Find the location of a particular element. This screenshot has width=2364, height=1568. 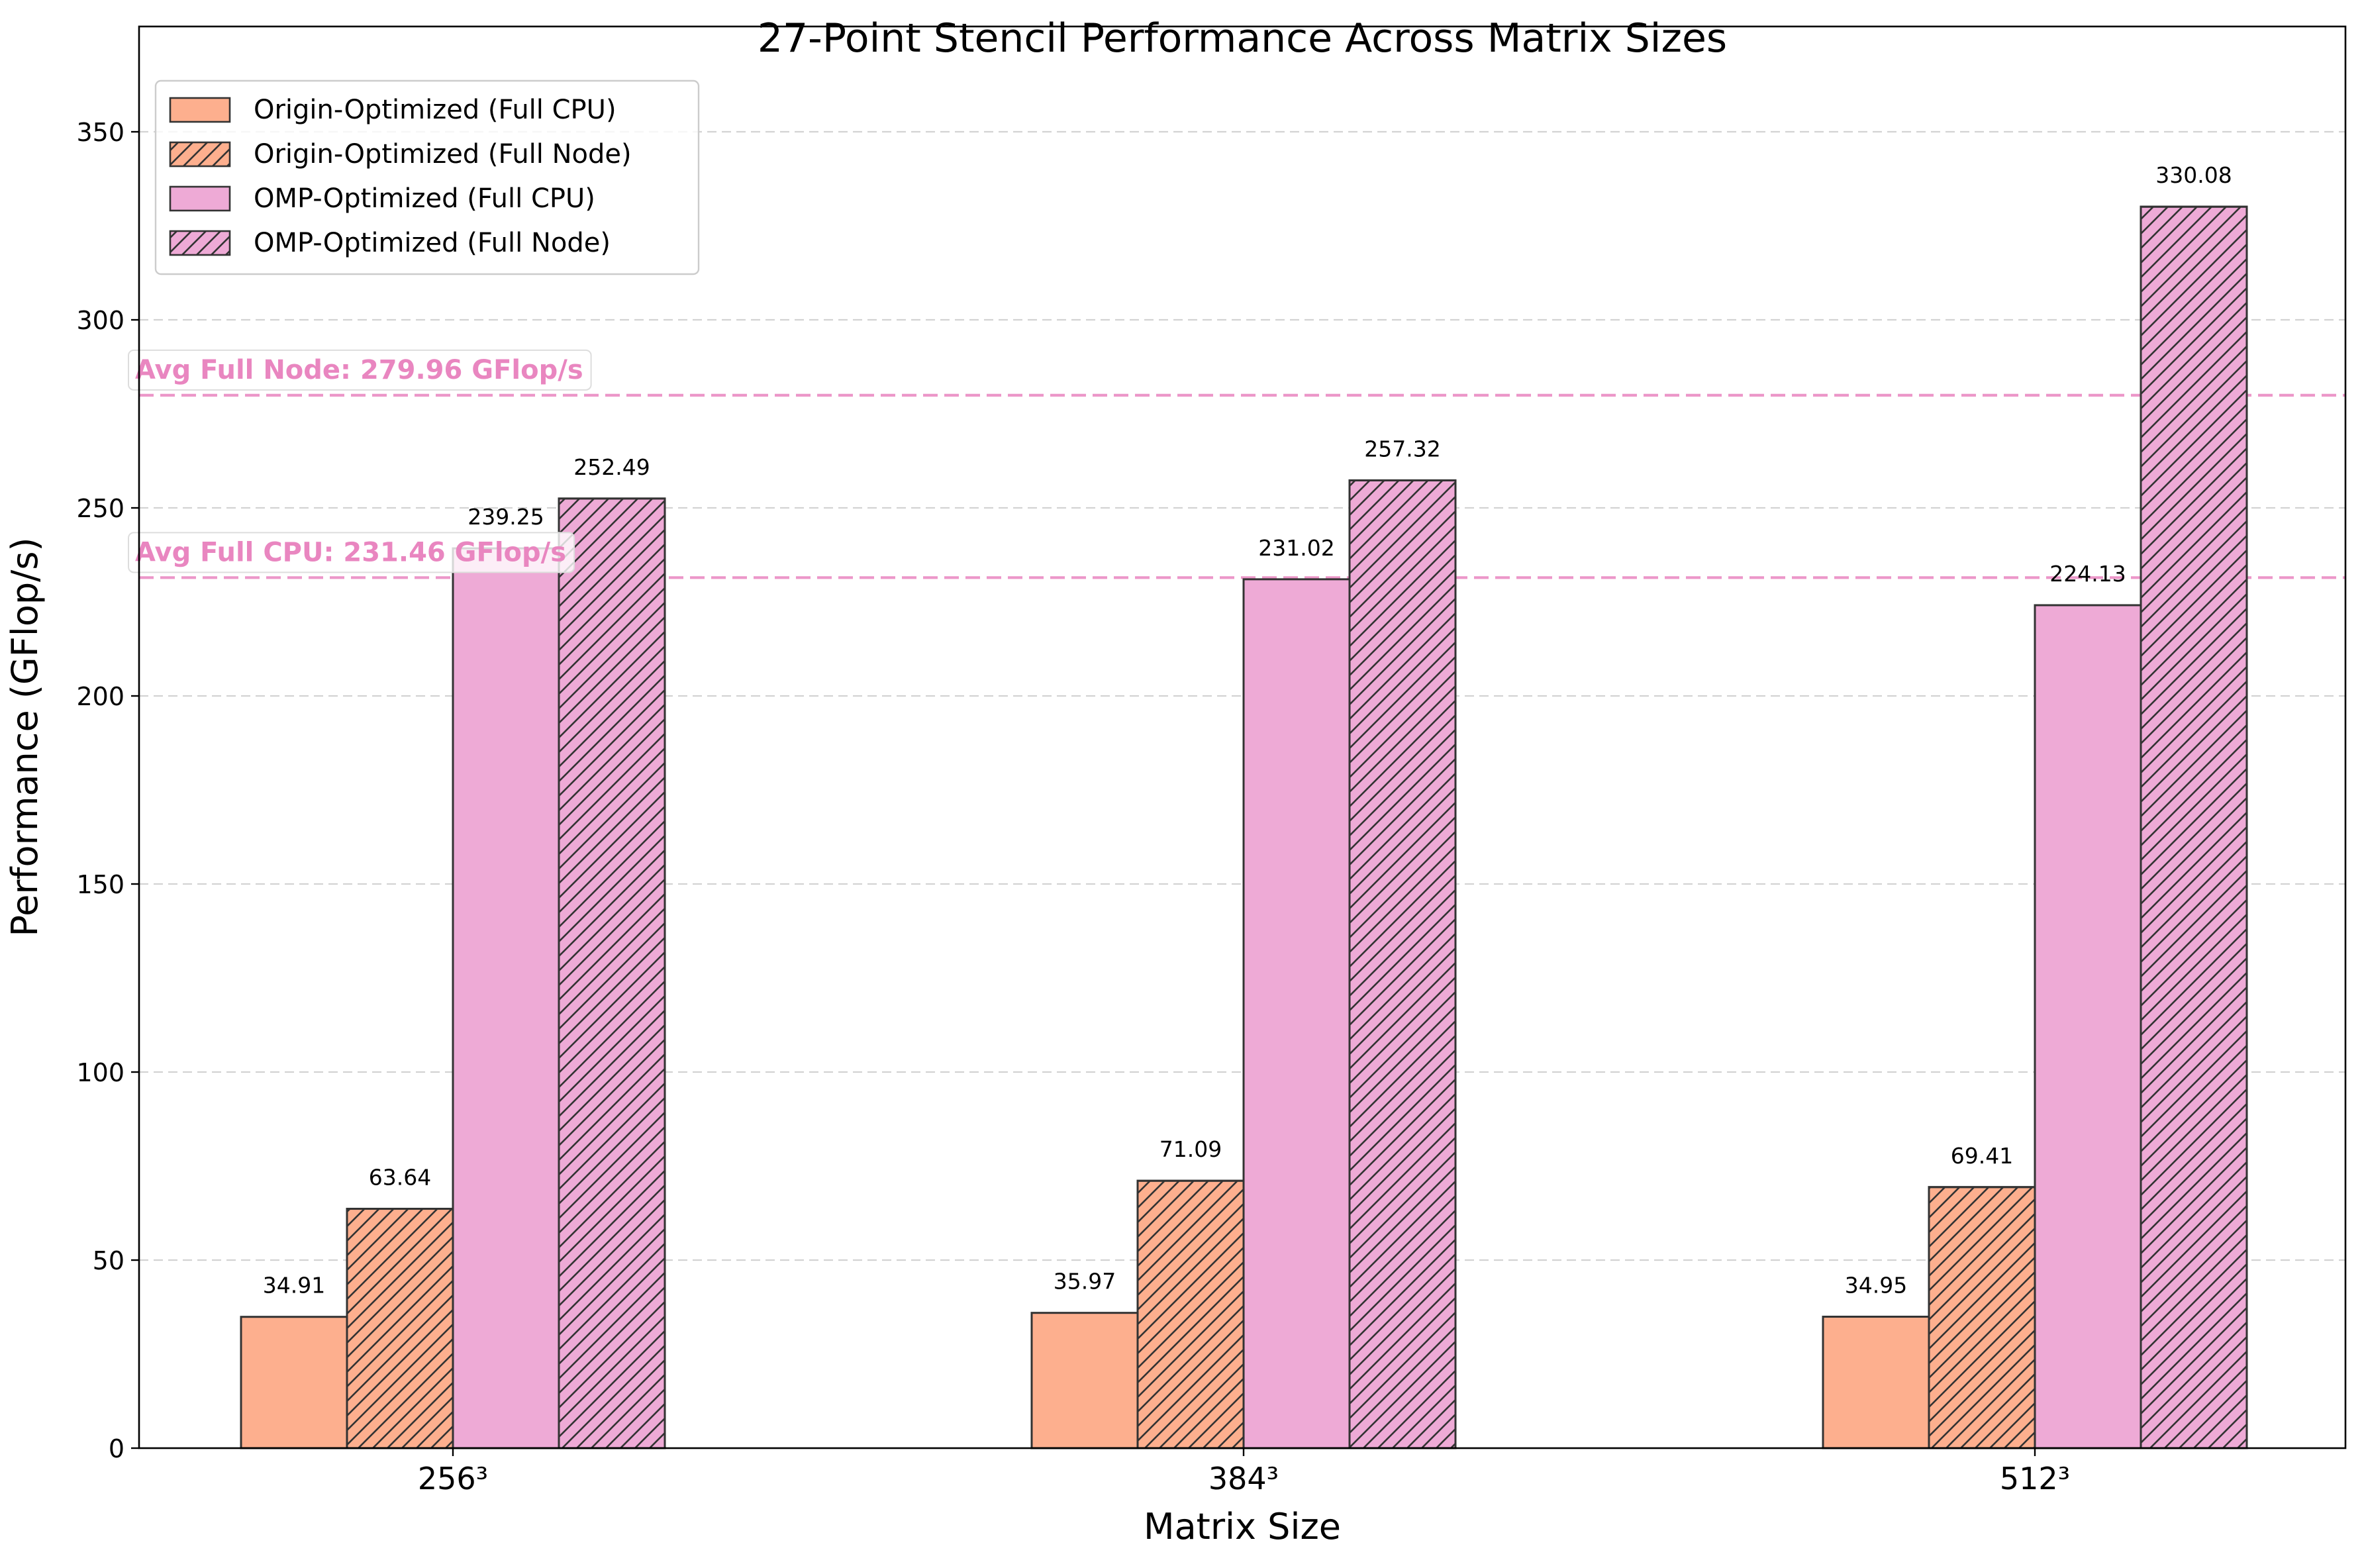

y-tick-label: 100 is located at coordinates (100, 1072).